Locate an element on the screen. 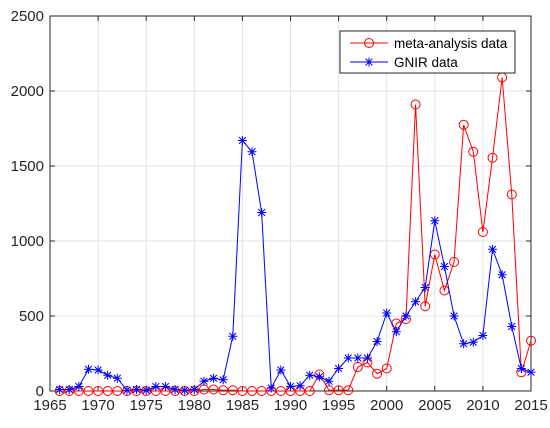 Image resolution: width=550 pixels, height=428 pixels. x-tick-label: 1985 is located at coordinates (242, 405).